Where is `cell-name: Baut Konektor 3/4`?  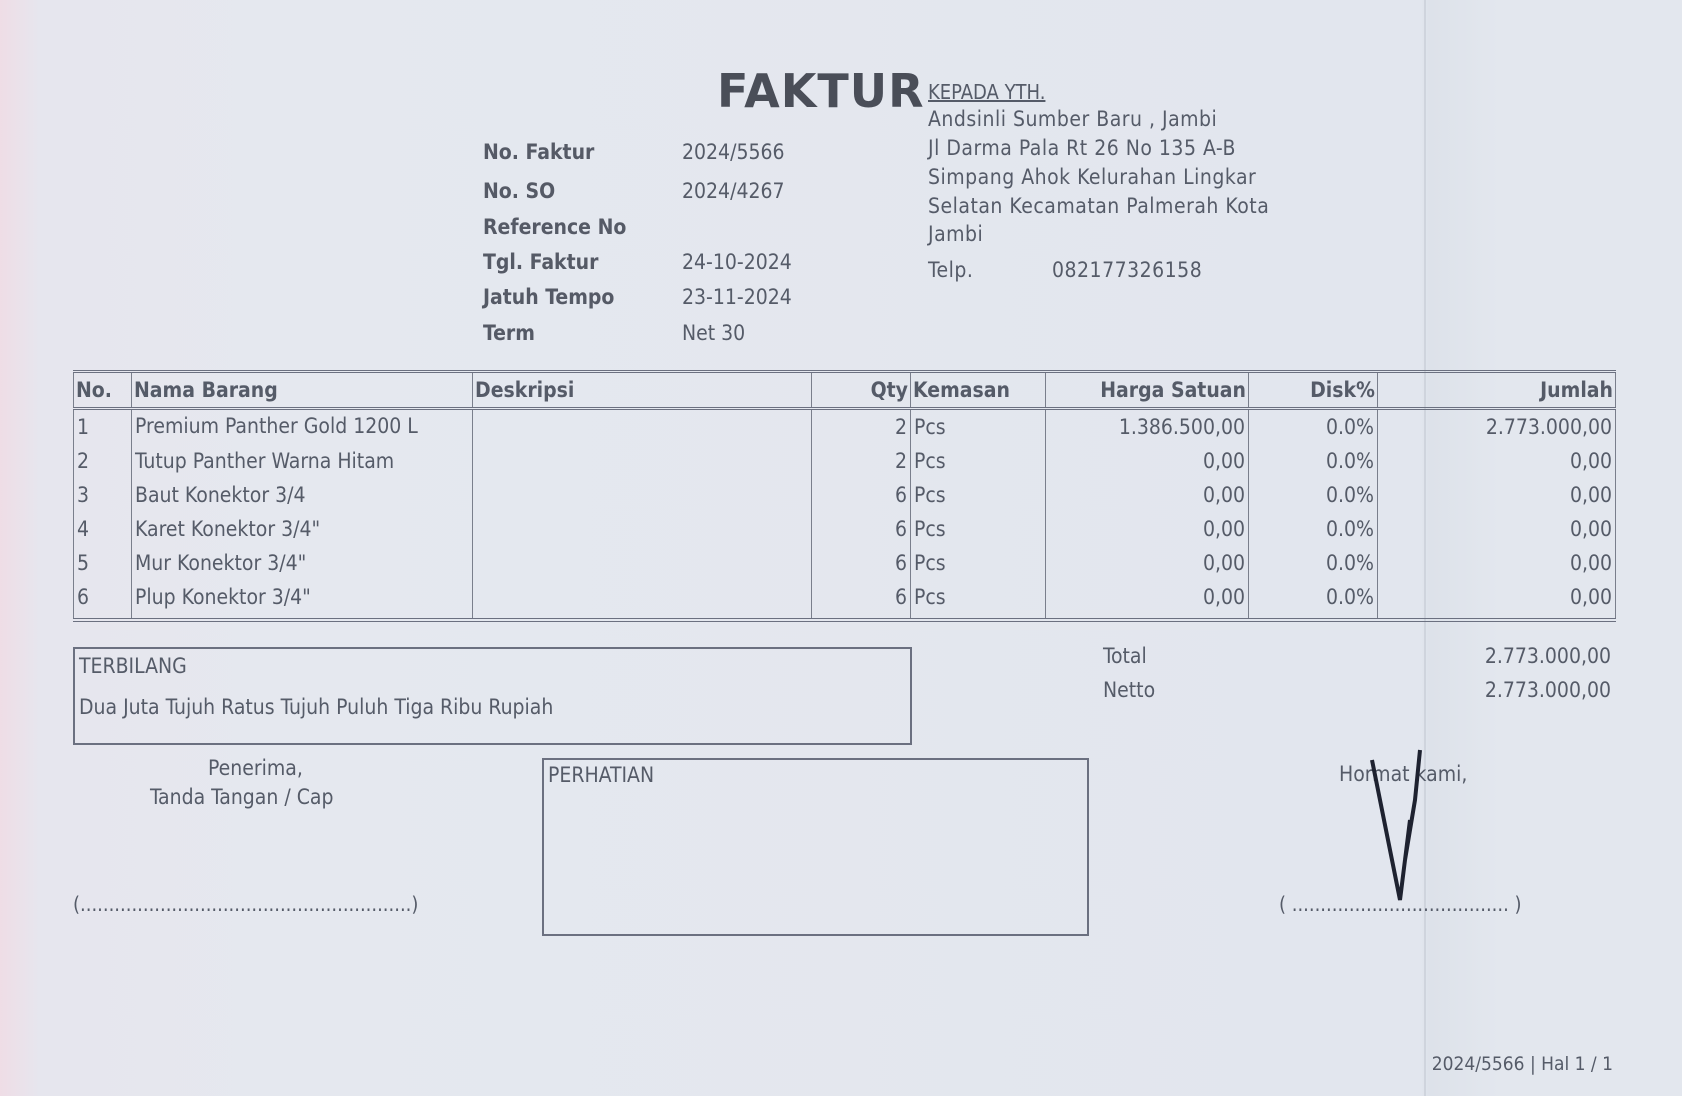 cell-name: Baut Konektor 3/4 is located at coordinates (302, 495).